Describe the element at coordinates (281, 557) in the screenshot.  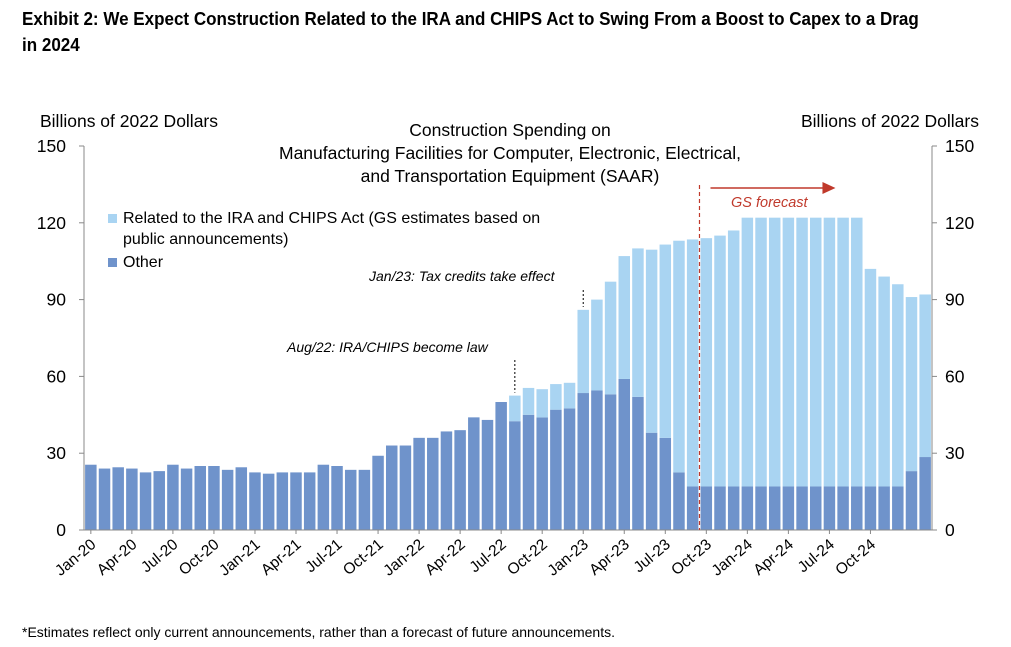
I see `x-tick-label: Apr-21` at that location.